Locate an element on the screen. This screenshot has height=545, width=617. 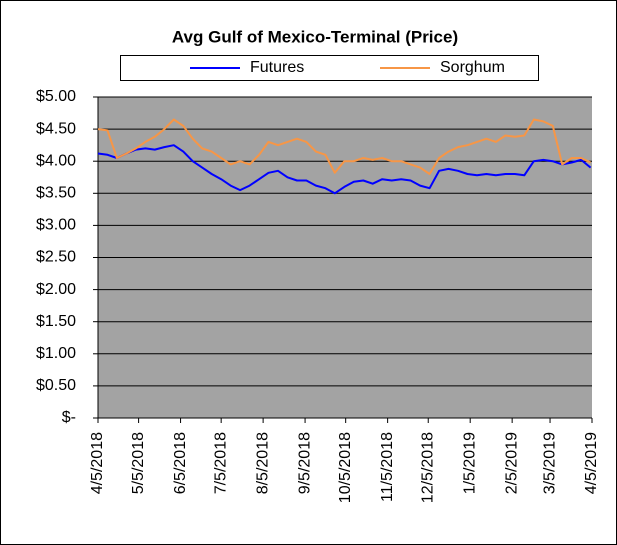
x-tick-label: 5/5/2018 is located at coordinates (138, 463).